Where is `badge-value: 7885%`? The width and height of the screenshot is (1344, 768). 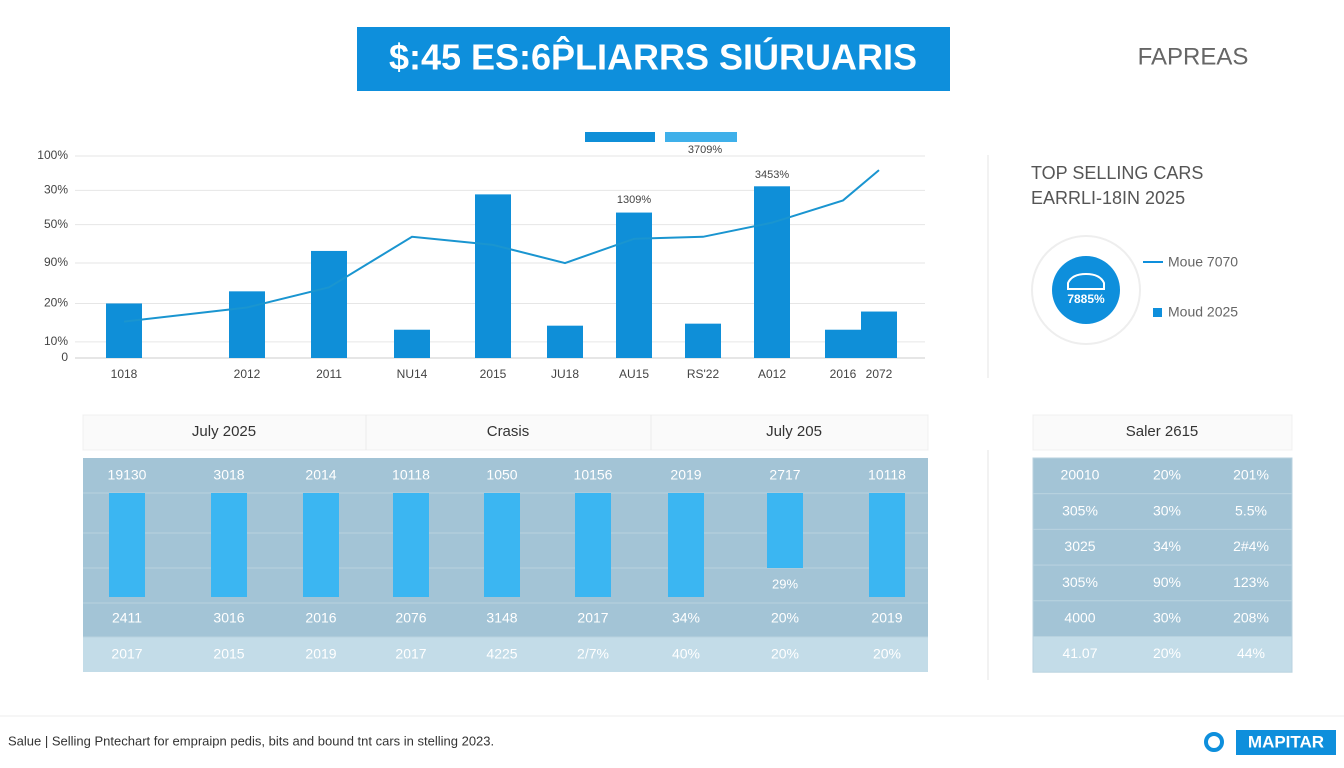 badge-value: 7885% is located at coordinates (1086, 299).